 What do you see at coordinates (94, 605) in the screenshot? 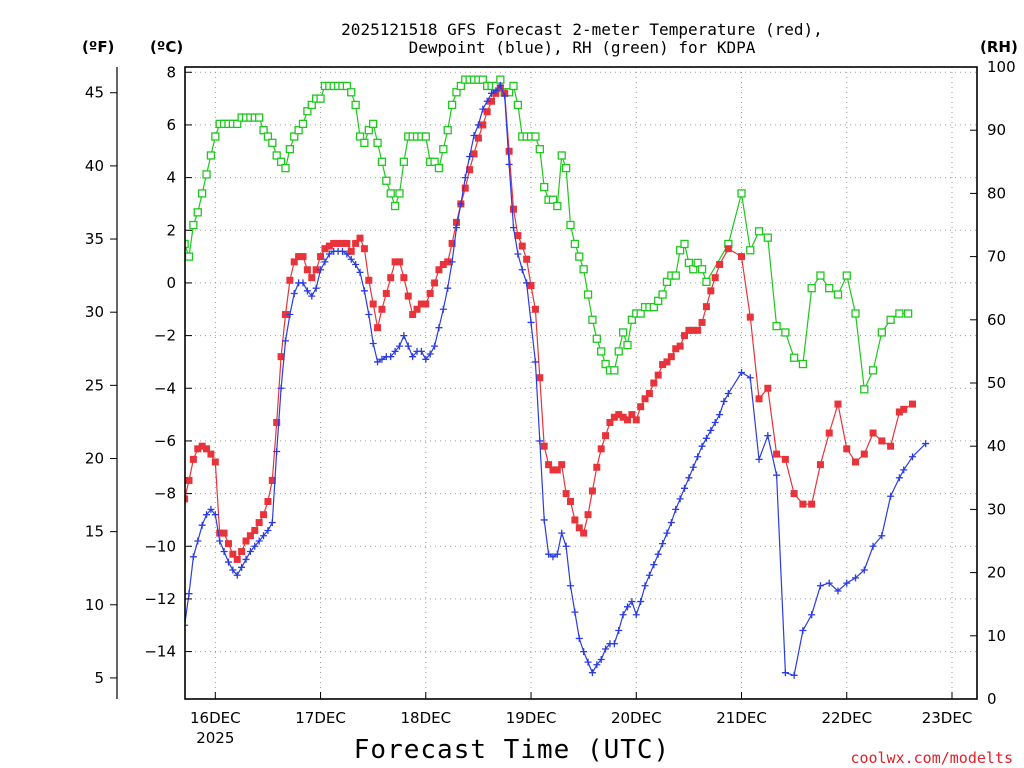
I see `fahrenheit-tick-label: 10` at bounding box center [94, 605].